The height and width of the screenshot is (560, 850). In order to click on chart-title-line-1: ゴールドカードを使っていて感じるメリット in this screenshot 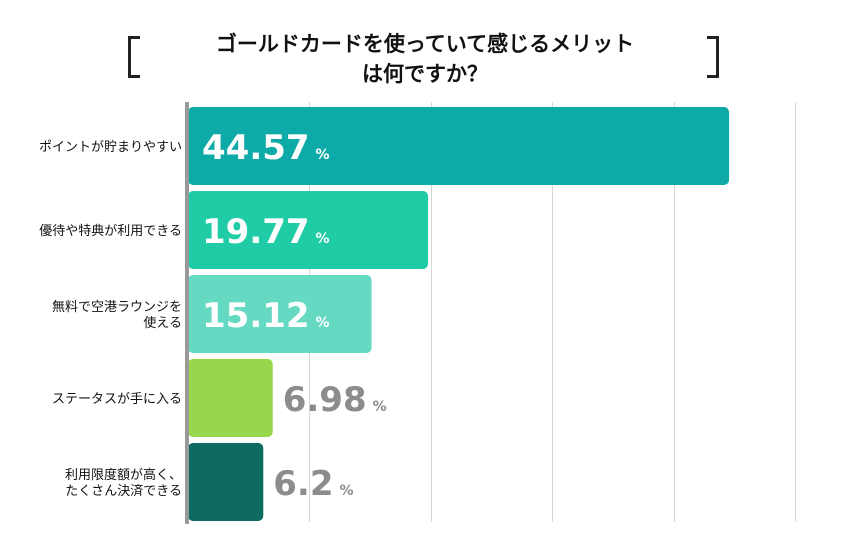, I will do `click(425, 44)`.